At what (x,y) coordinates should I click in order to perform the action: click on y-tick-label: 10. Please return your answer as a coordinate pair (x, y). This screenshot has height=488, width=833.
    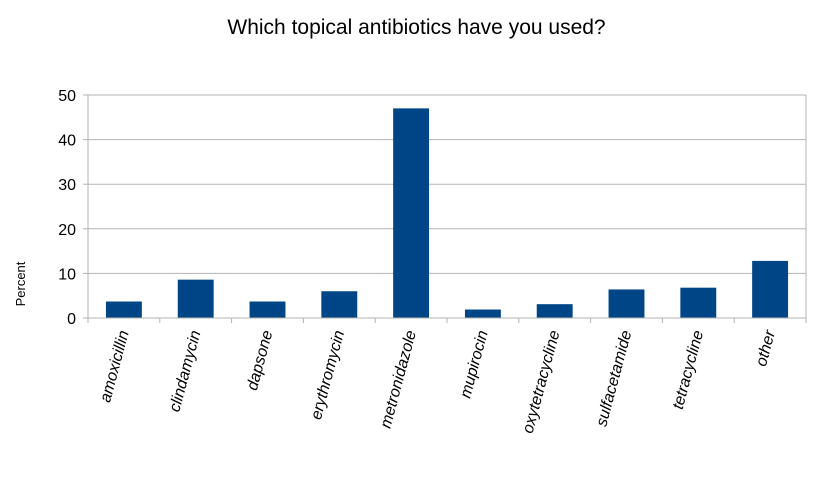
    Looking at the image, I should click on (67, 274).